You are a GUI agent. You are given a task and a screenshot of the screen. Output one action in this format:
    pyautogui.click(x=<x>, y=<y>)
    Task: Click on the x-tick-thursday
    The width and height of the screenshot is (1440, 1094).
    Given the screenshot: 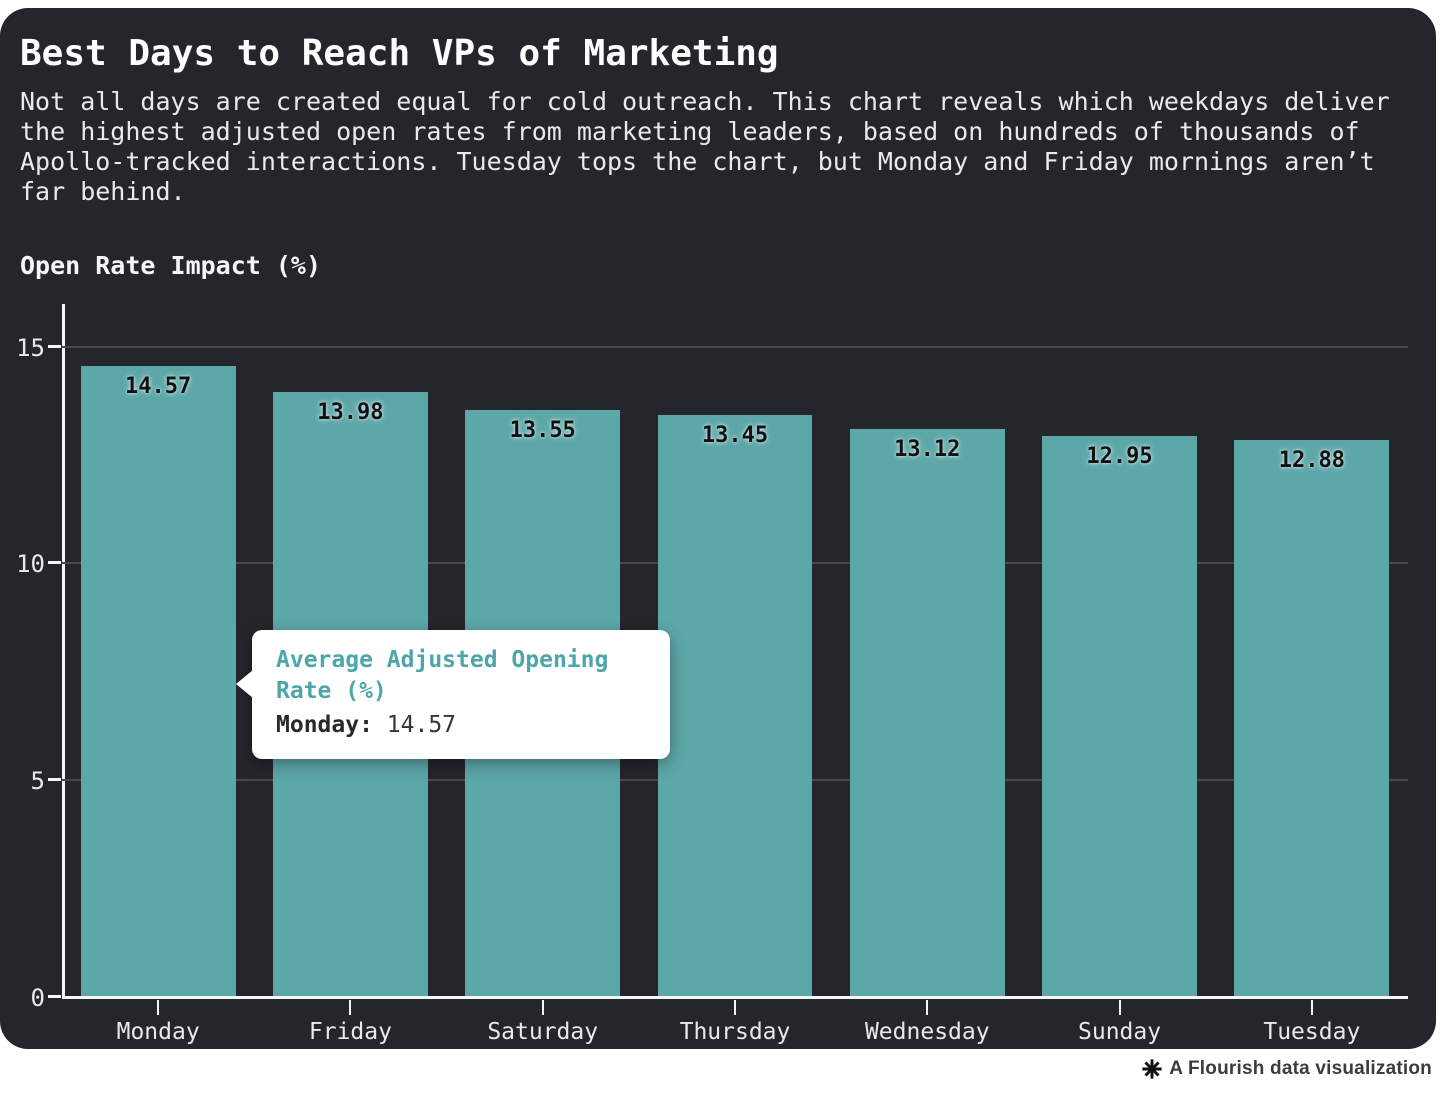 What is the action you would take?
    pyautogui.click(x=734, y=1008)
    